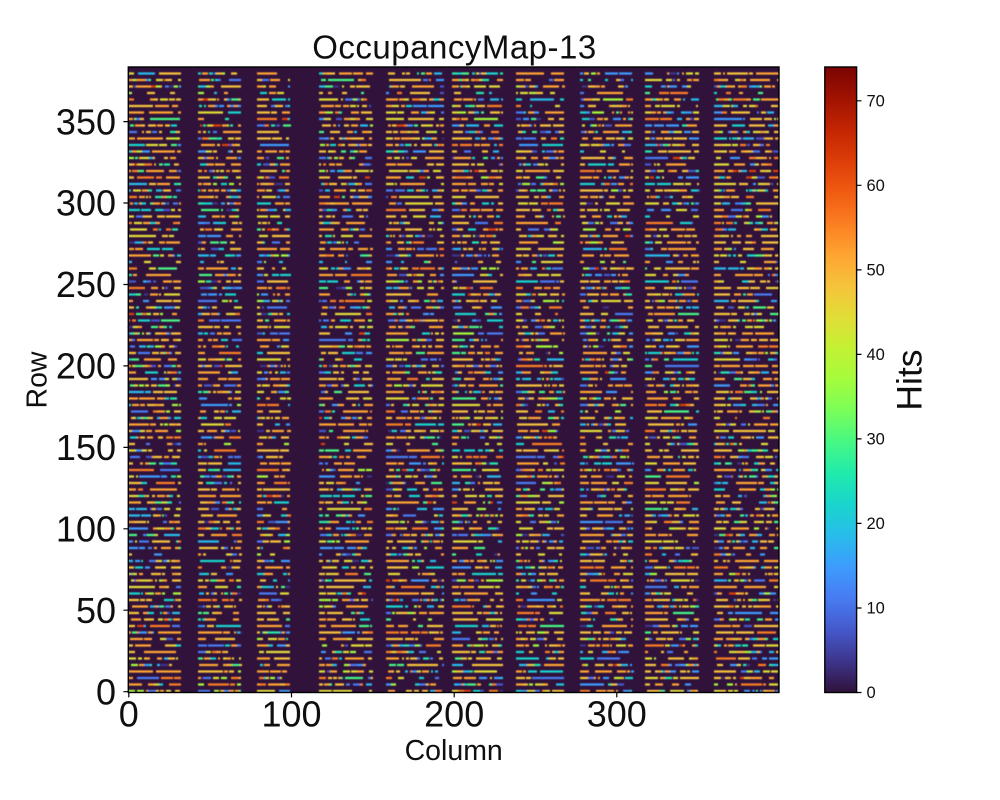 Image resolution: width=1000 pixels, height=800 pixels. I want to click on svg-text: 30, so click(876, 440).